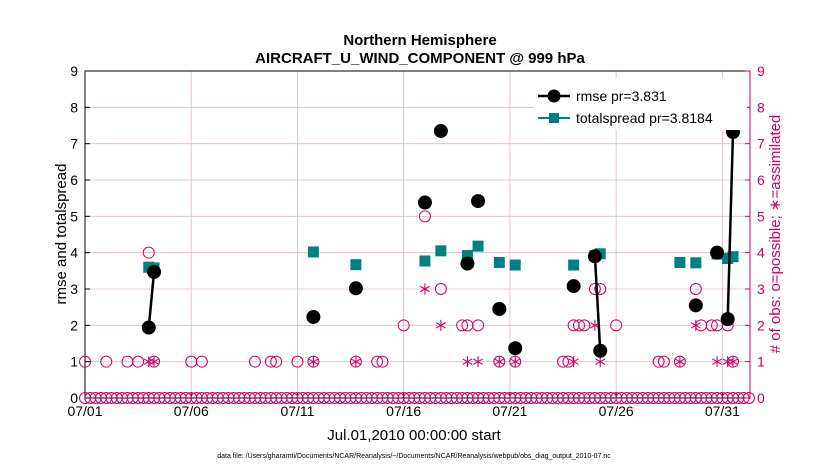 The image size is (830, 470). What do you see at coordinates (74, 107) in the screenshot?
I see `y-tick-label: 8` at bounding box center [74, 107].